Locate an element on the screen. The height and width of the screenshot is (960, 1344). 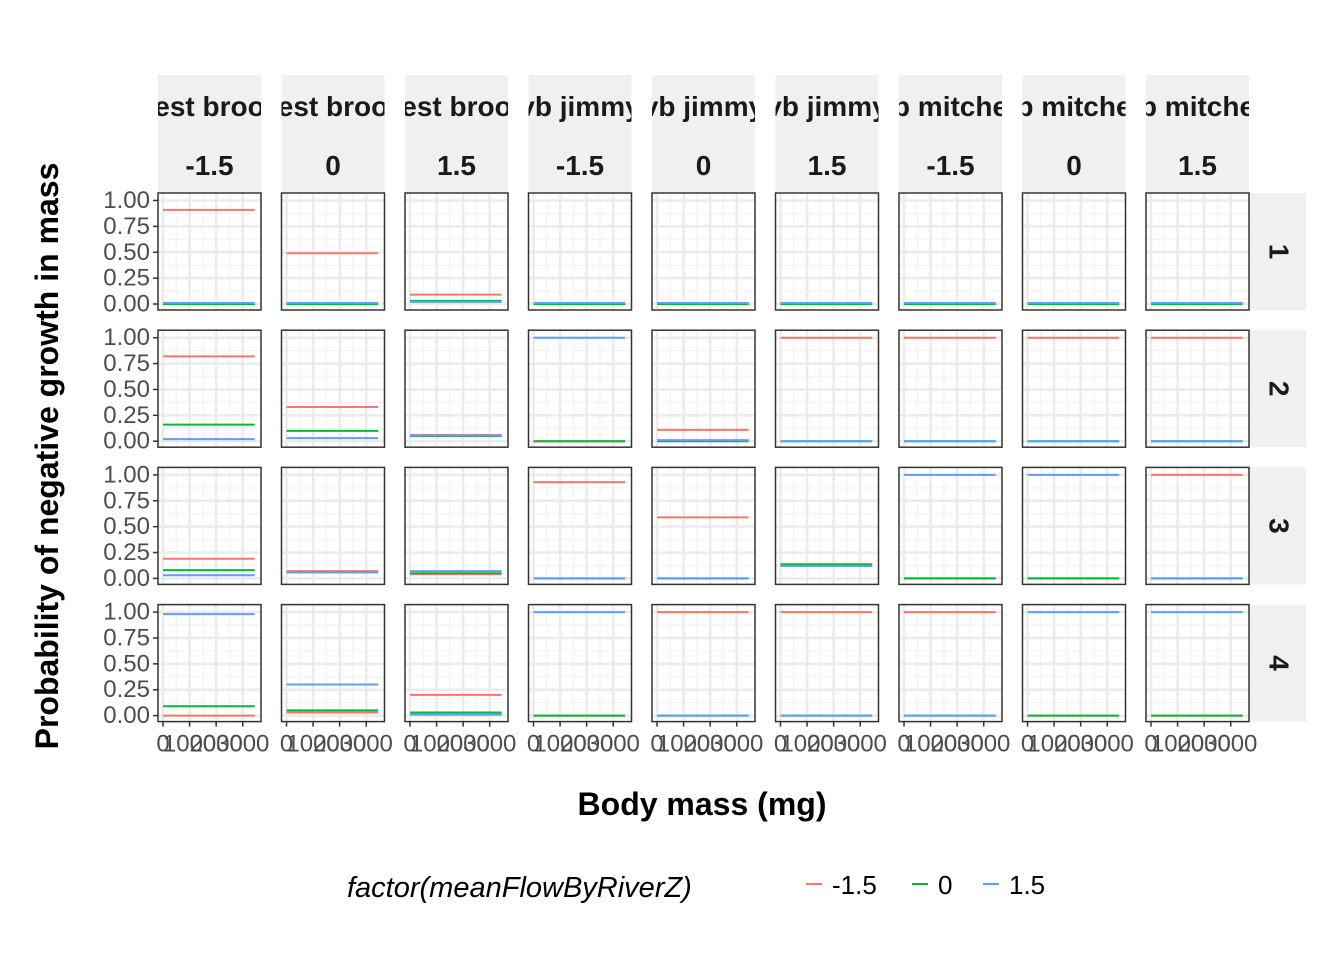
panel-r2-c9 is located at coordinates (1197, 388).